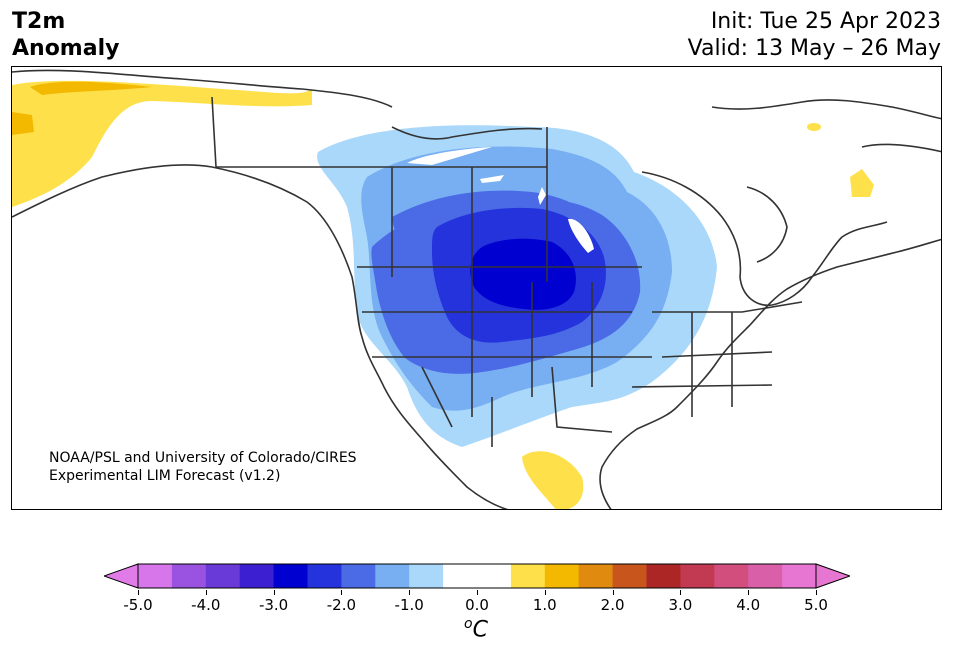 The height and width of the screenshot is (656, 953). Describe the element at coordinates (162, 143) in the screenshot. I see `alaska-warm-anomaly` at that location.